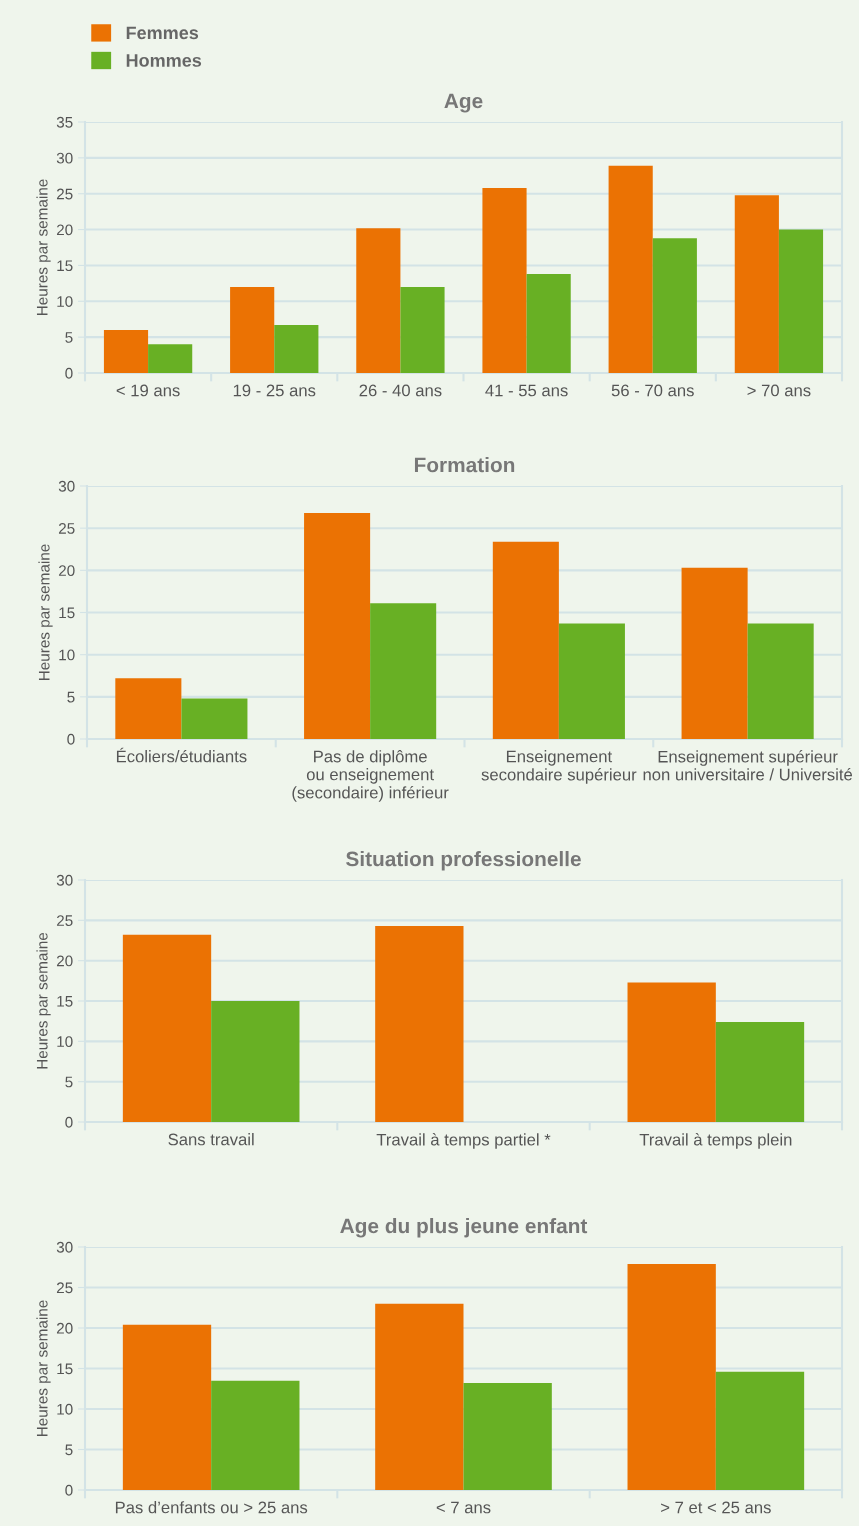  What do you see at coordinates (211, 1139) in the screenshot?
I see `x-tick-label: Sans travail` at bounding box center [211, 1139].